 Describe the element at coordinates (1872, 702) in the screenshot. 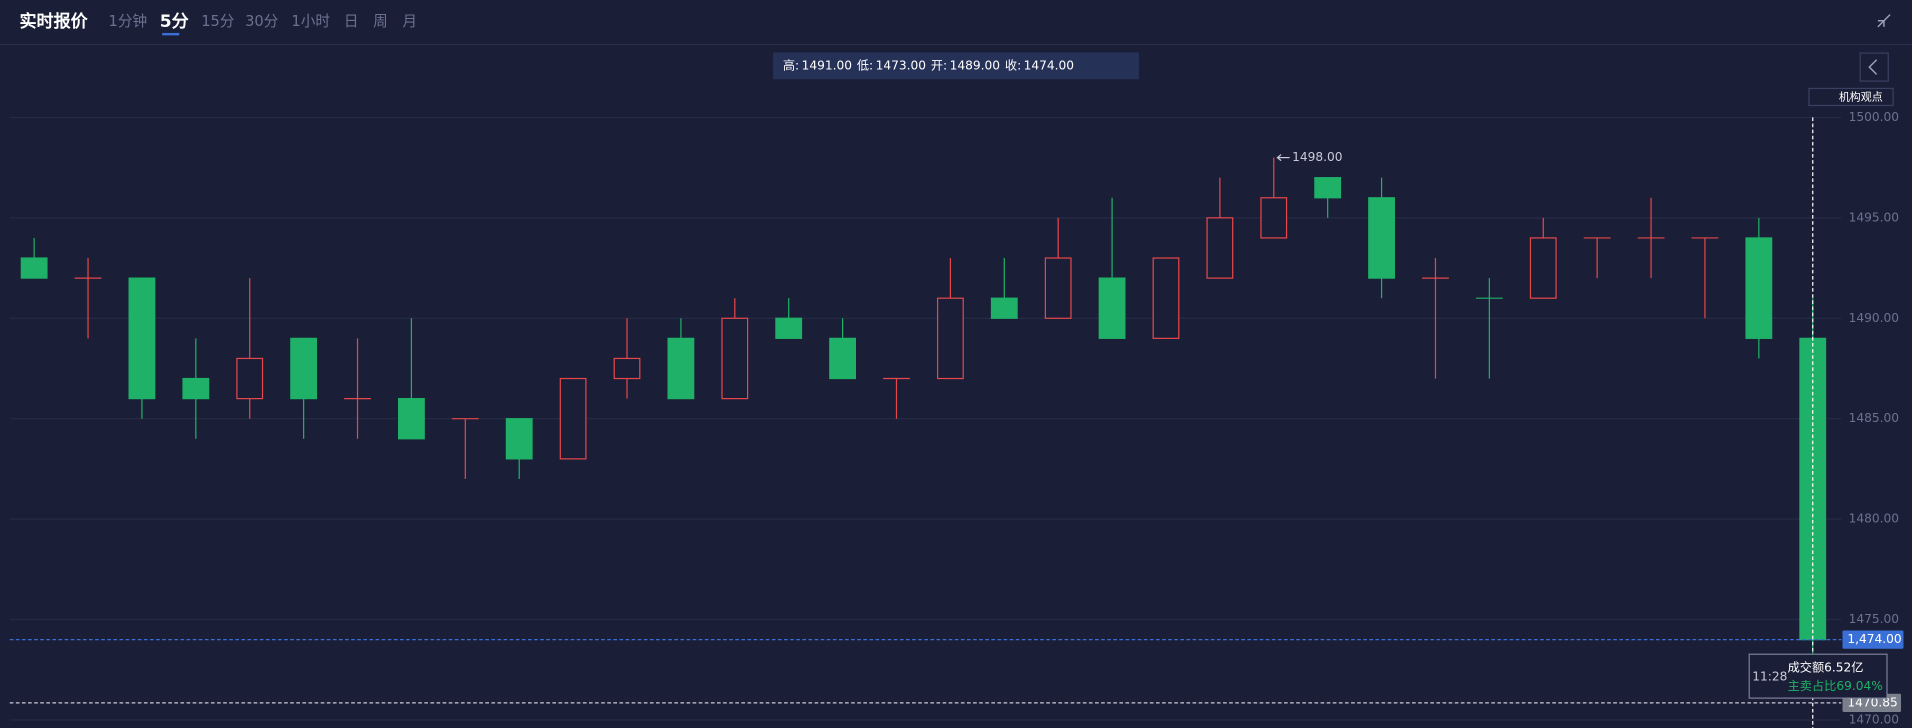

I see `cursor-price-label: 1470.85` at that location.